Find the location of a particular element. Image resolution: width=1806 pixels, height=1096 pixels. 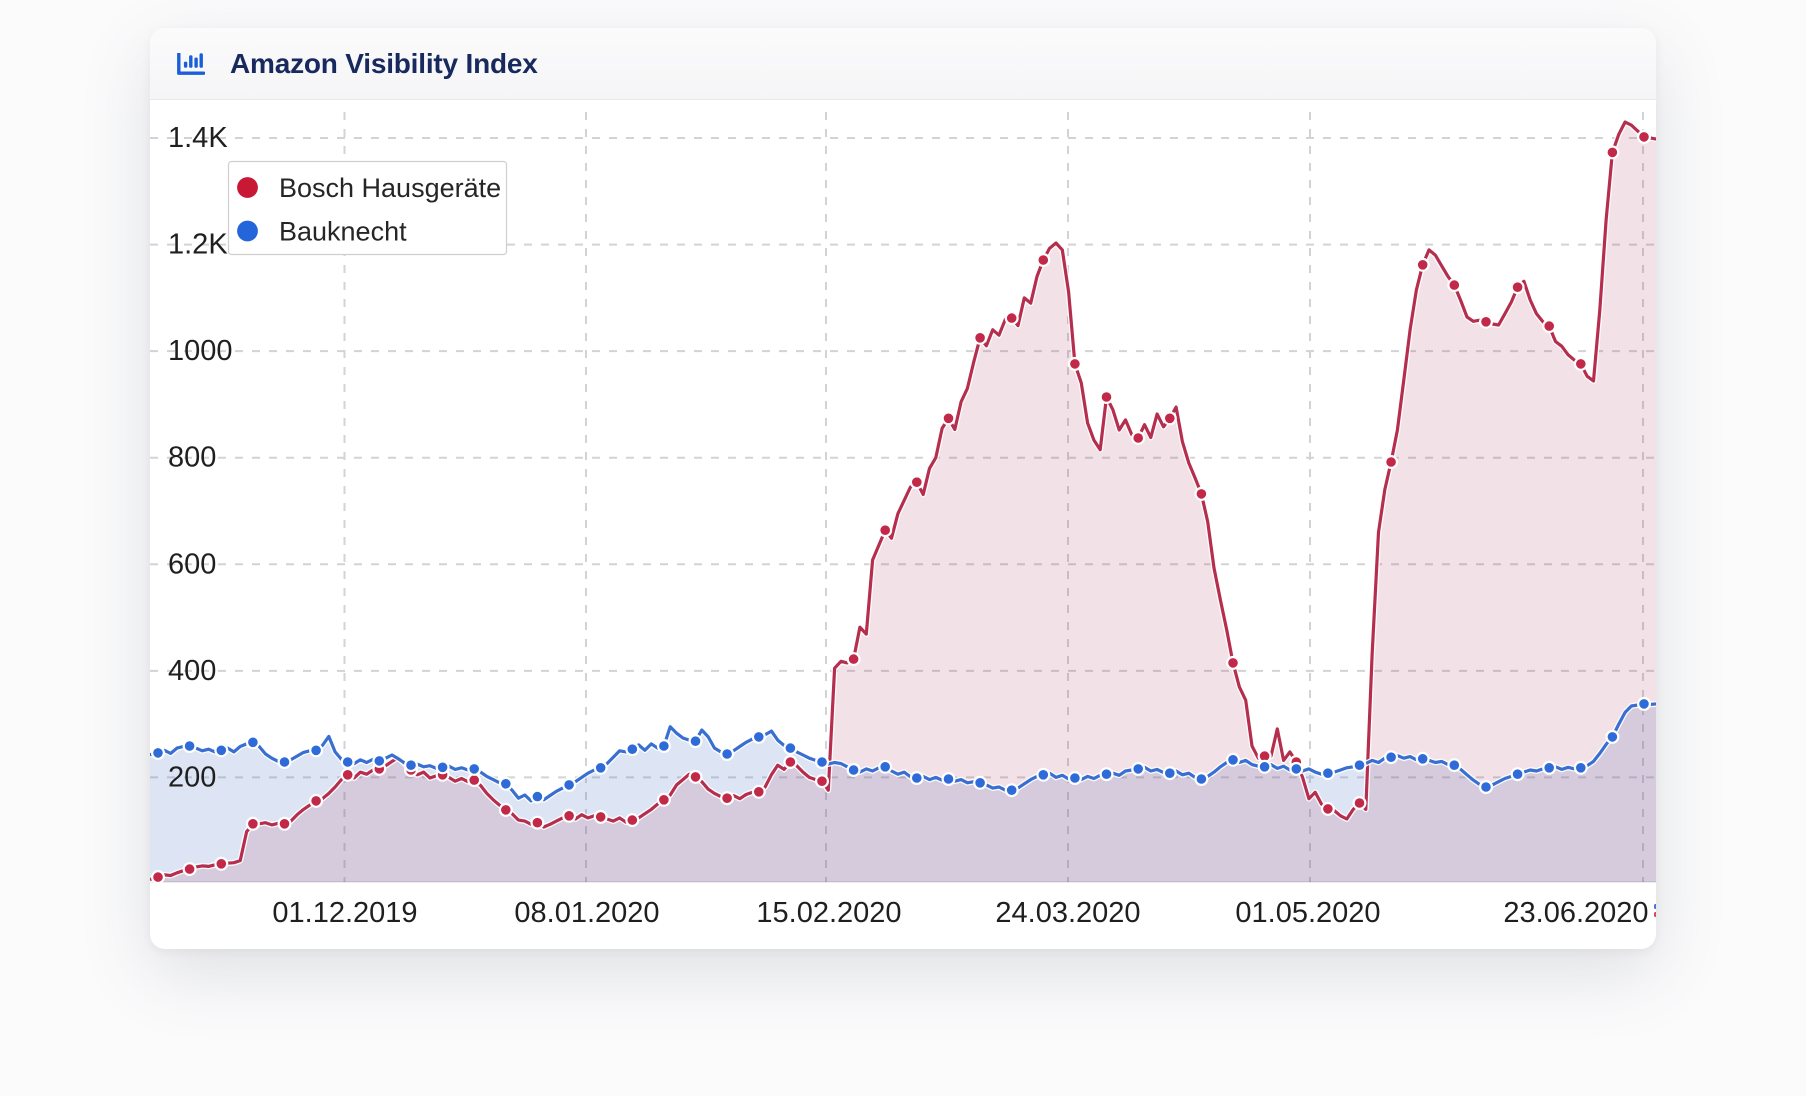

svg-text: 1.4K is located at coordinates (198, 138).